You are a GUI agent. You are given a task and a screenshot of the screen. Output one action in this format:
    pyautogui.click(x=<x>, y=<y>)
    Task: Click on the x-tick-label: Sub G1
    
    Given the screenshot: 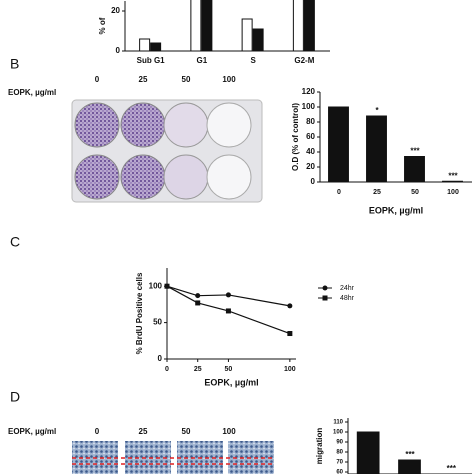 What is the action you would take?
    pyautogui.click(x=151, y=60)
    